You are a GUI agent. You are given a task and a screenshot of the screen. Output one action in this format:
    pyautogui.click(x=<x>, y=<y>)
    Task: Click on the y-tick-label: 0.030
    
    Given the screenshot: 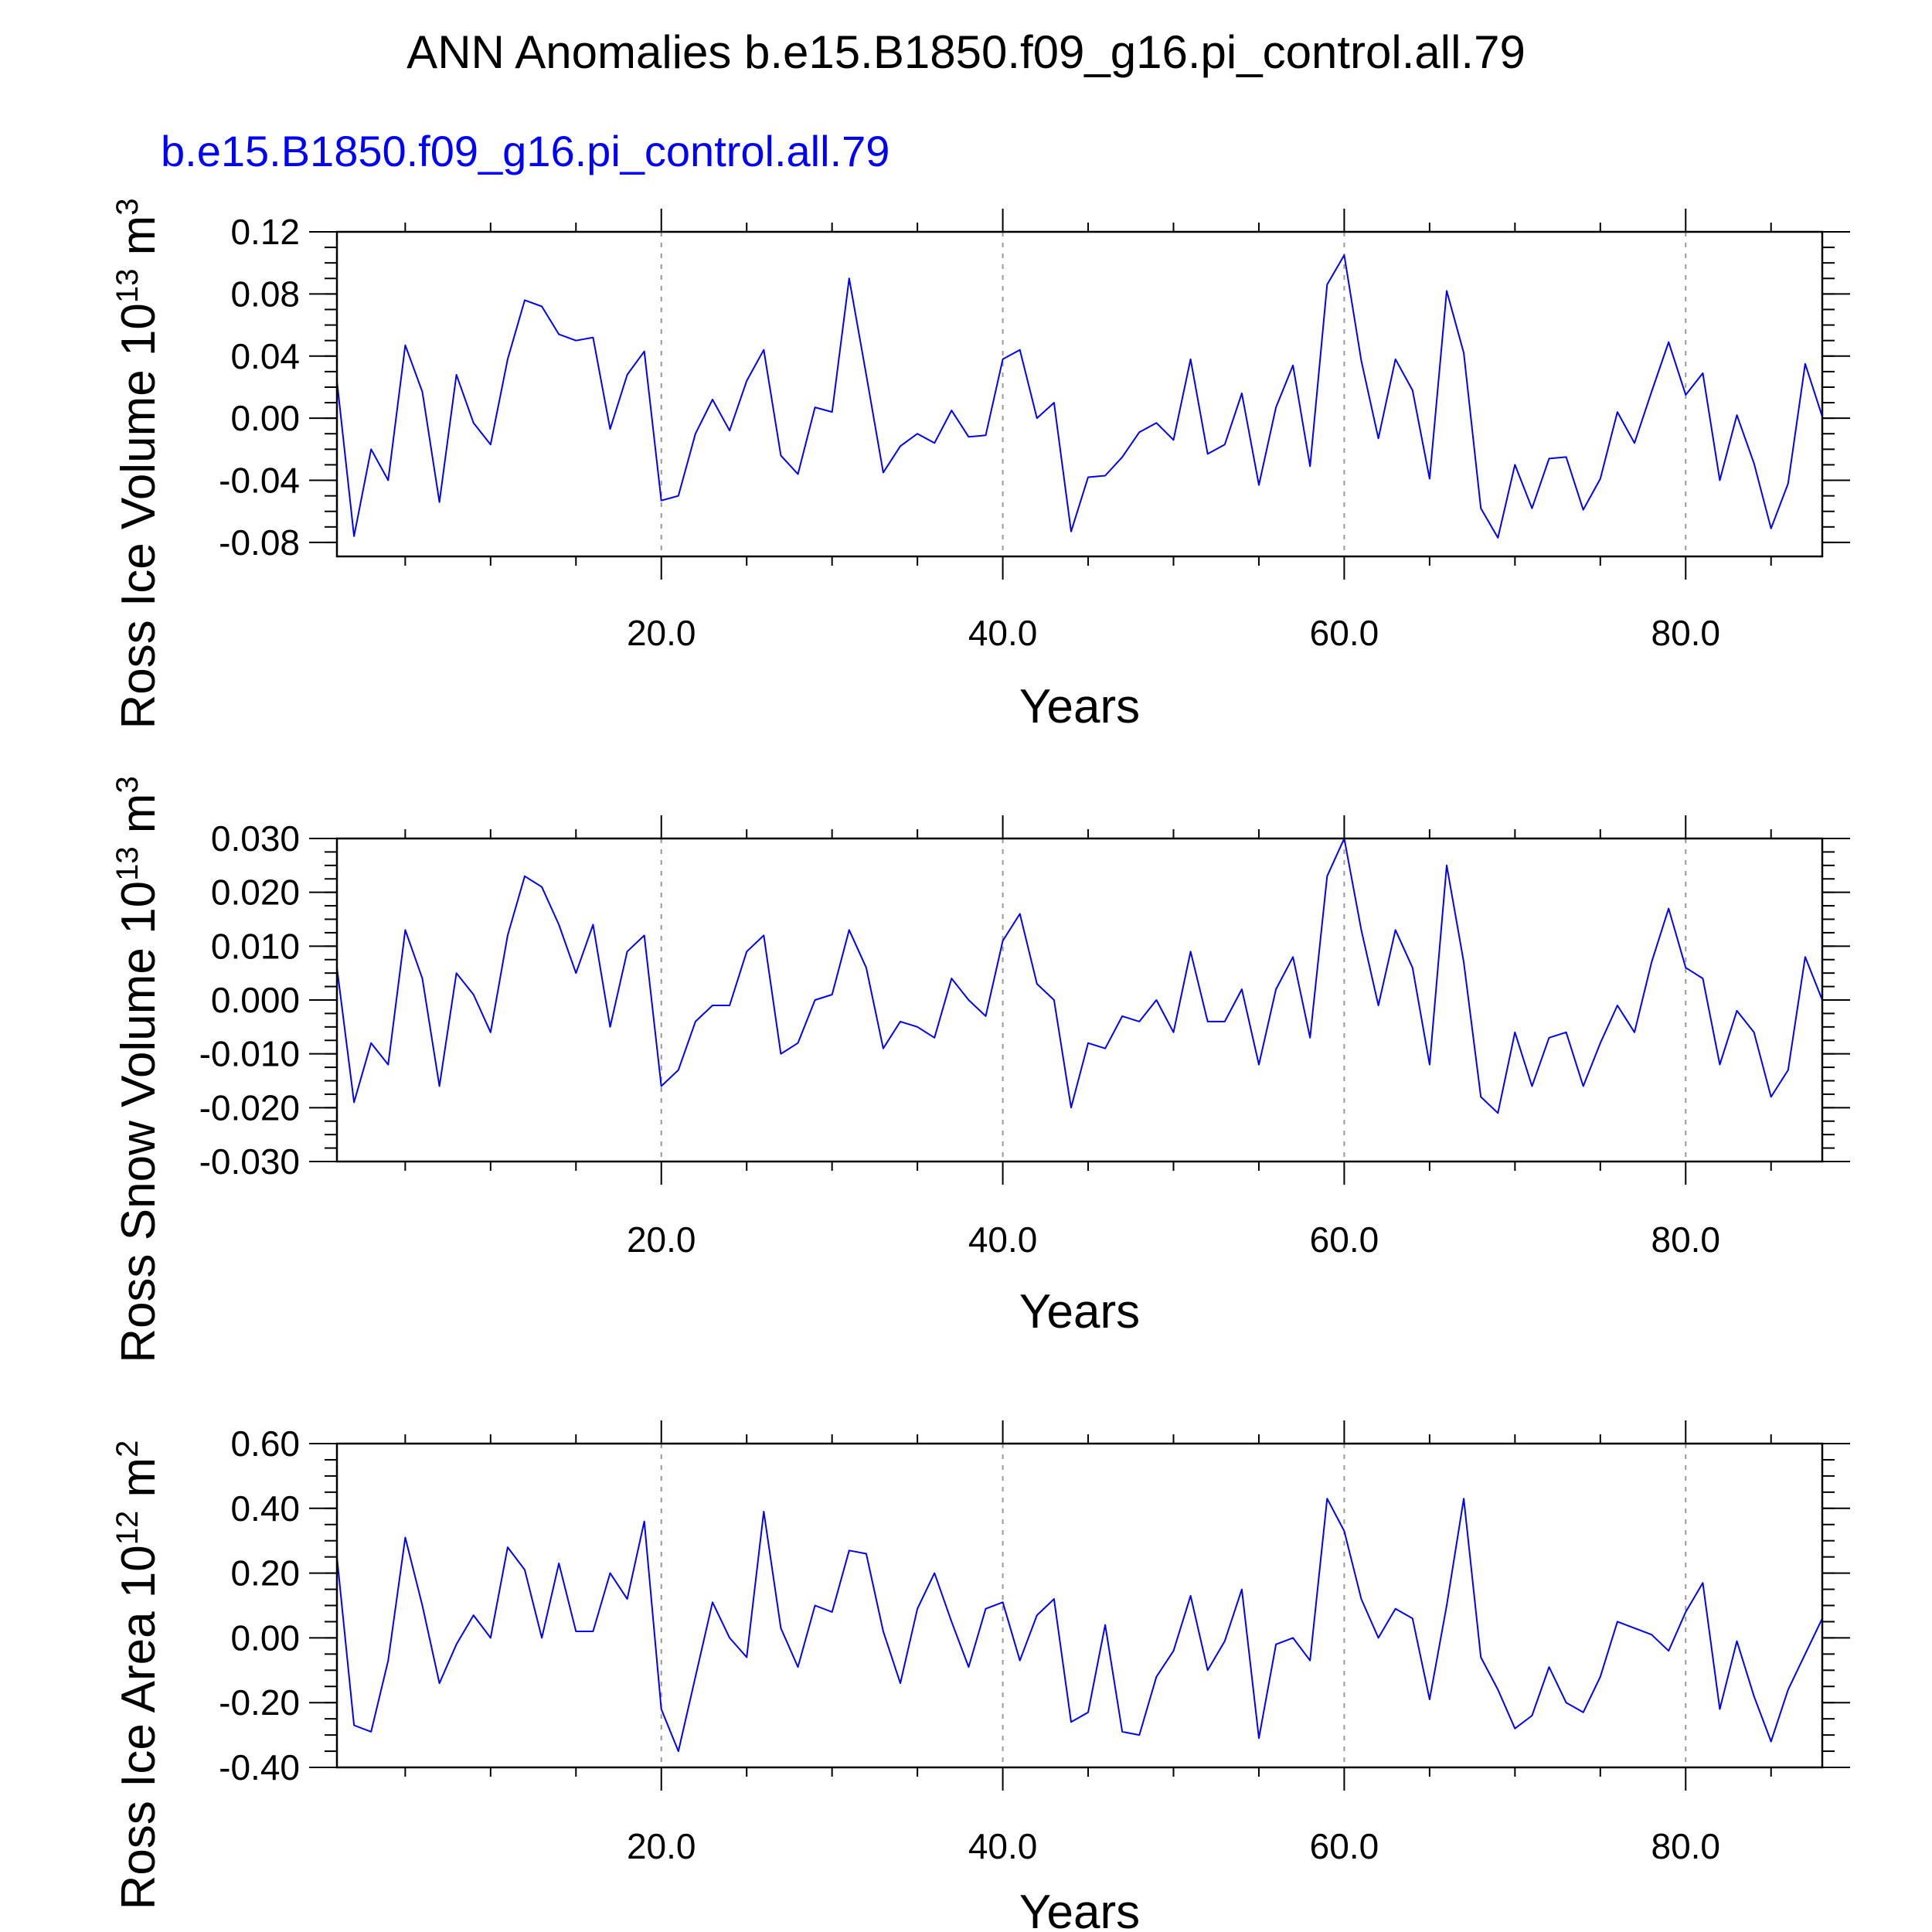 What is the action you would take?
    pyautogui.click(x=255, y=838)
    